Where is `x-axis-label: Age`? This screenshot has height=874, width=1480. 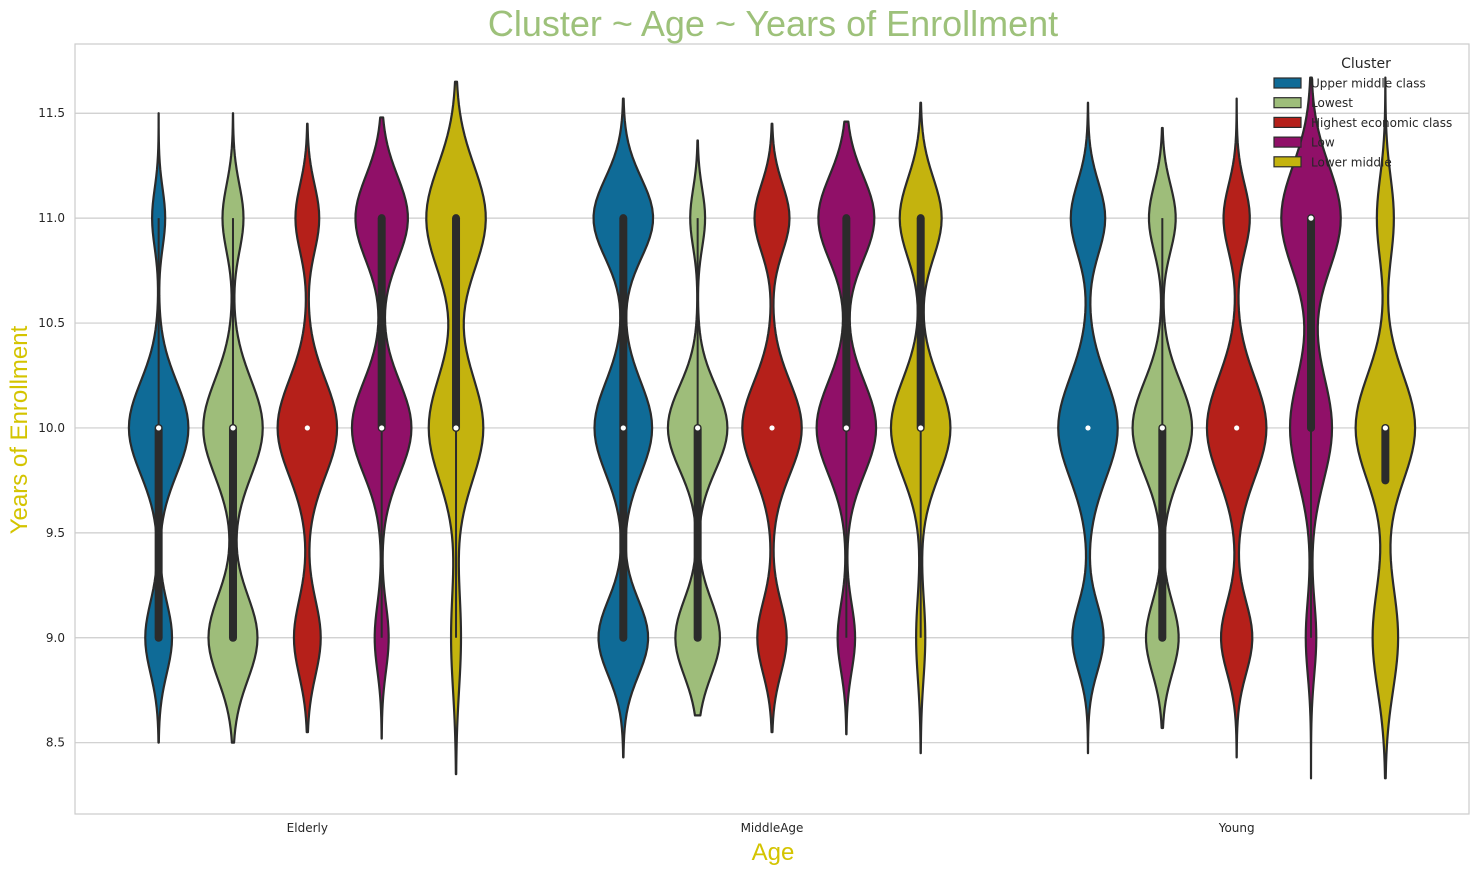
x-axis-label: Age is located at coordinates (773, 852).